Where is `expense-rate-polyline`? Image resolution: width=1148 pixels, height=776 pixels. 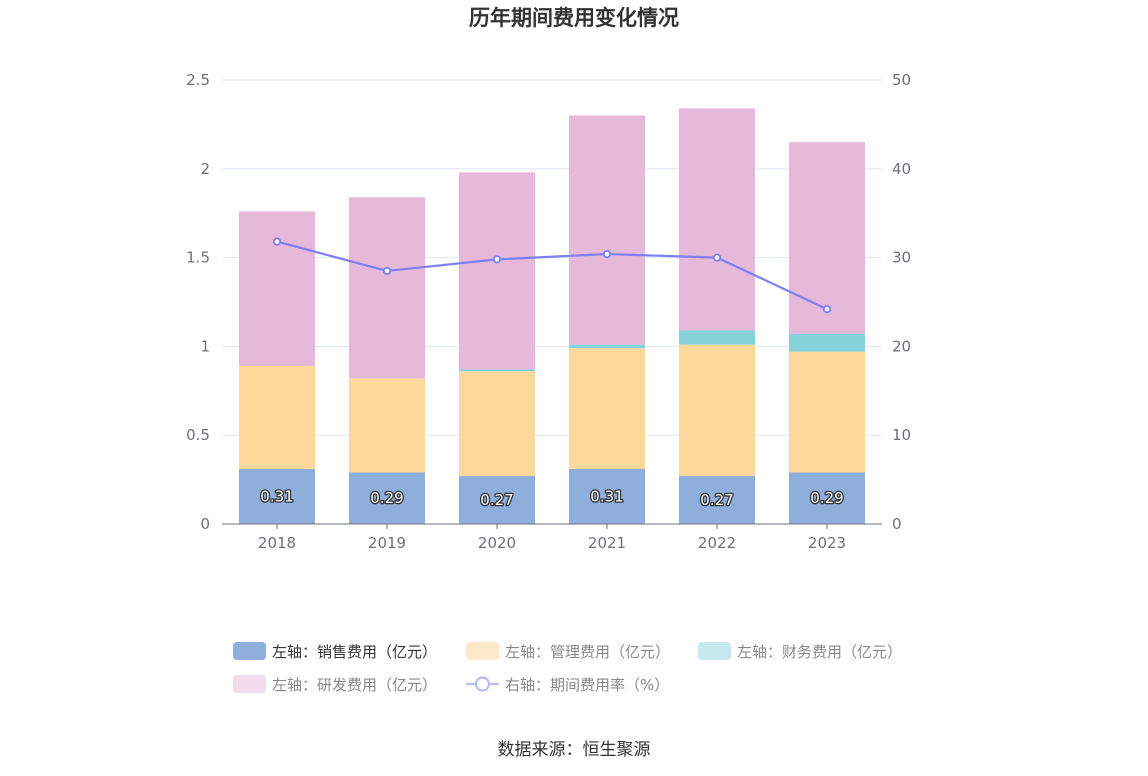 expense-rate-polyline is located at coordinates (552, 275).